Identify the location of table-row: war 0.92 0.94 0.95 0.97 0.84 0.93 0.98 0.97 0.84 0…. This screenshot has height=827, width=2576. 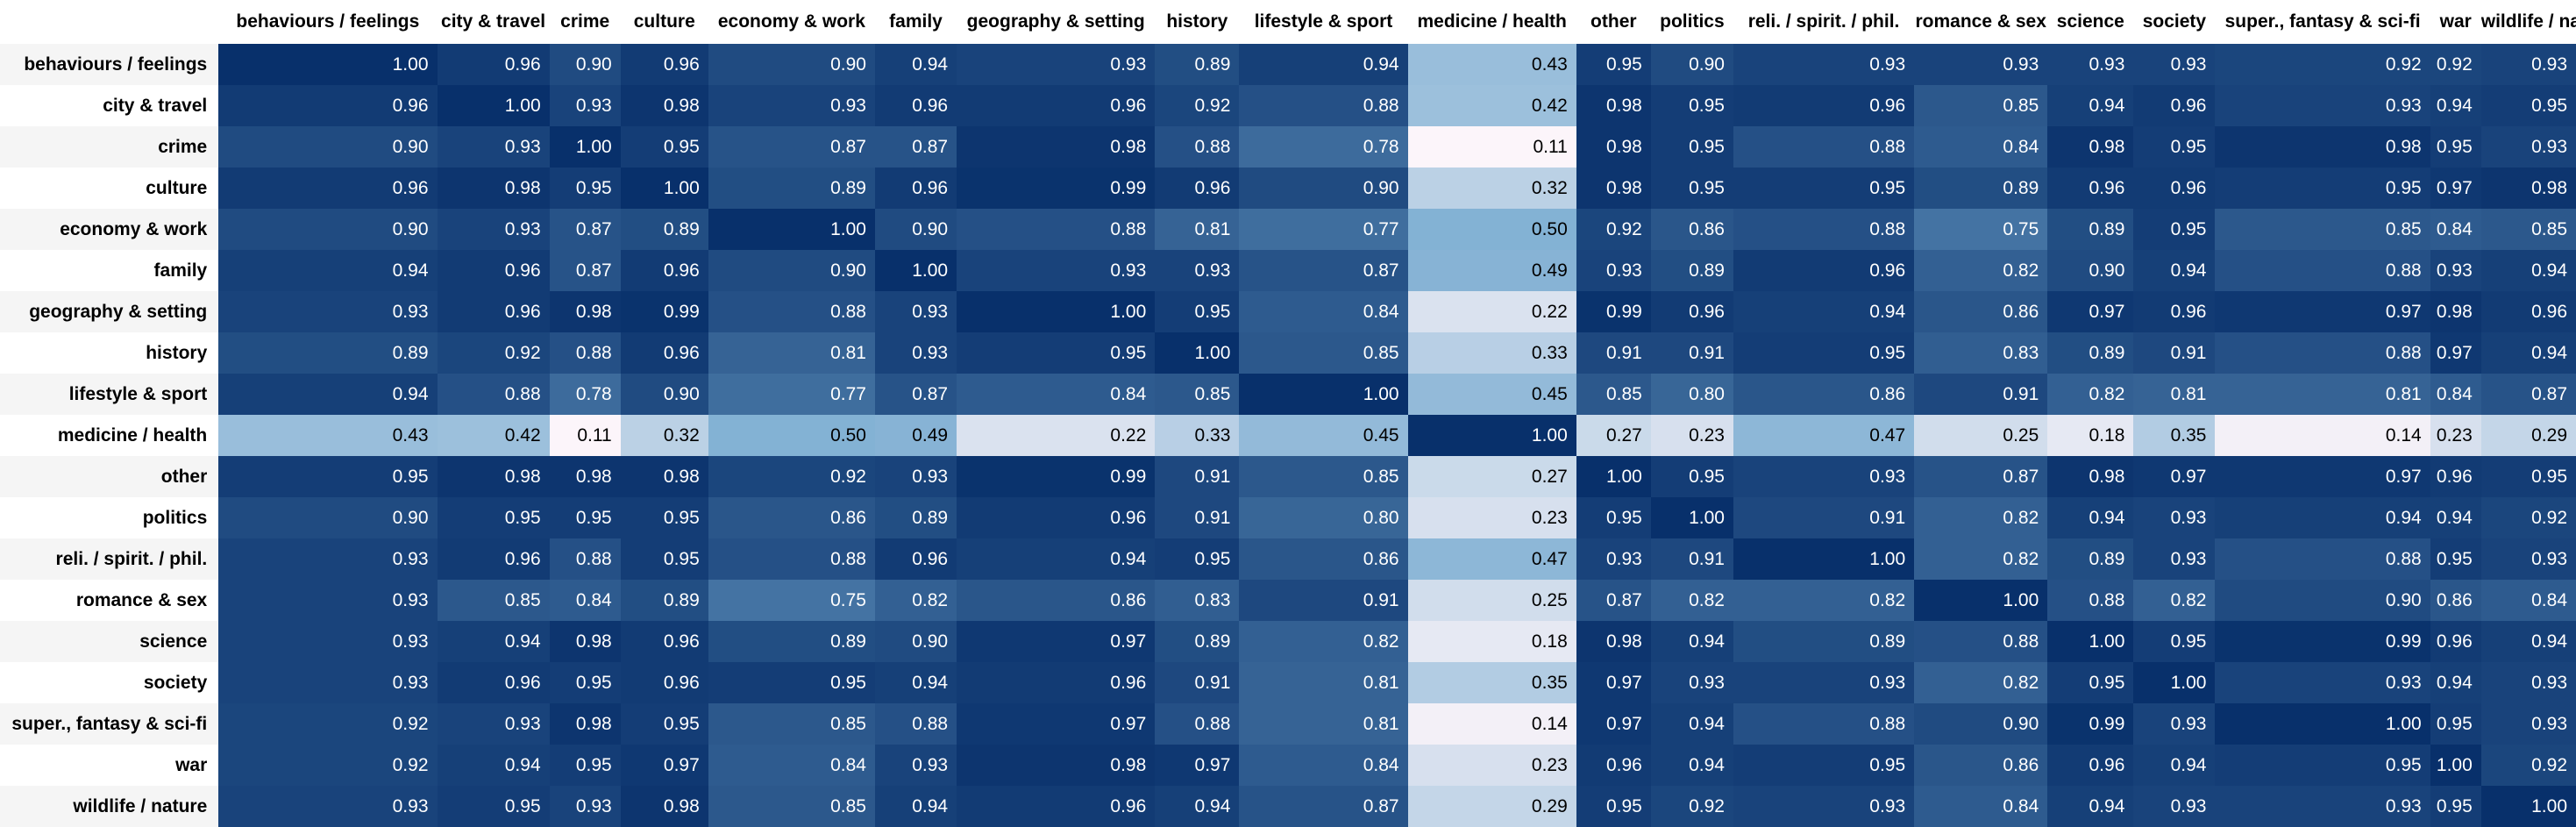
(1288, 766).